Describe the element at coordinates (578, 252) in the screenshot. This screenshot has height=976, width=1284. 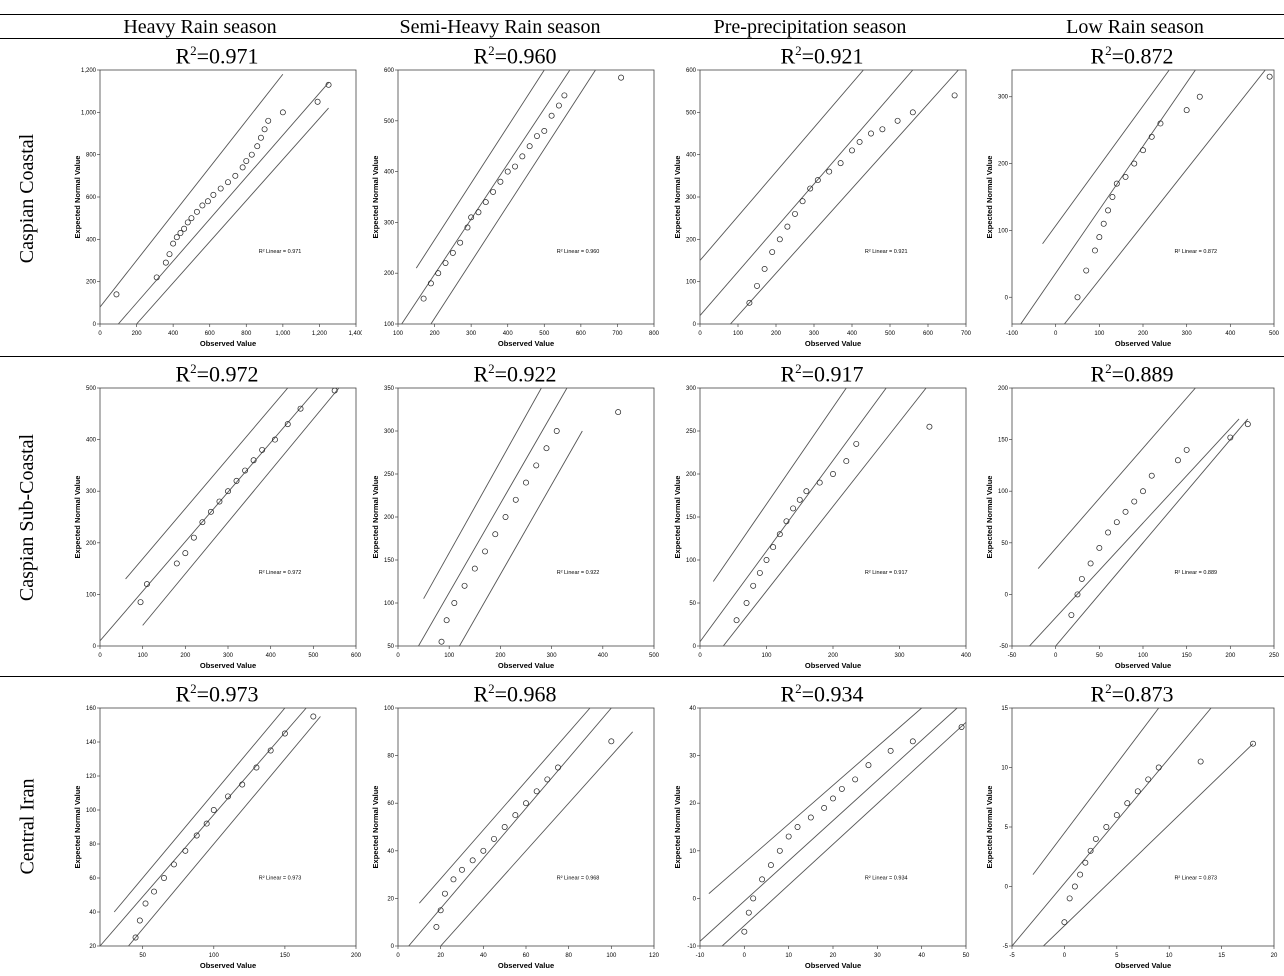
I see `r2-linear-annotation: R² Linear = 0.960` at that location.